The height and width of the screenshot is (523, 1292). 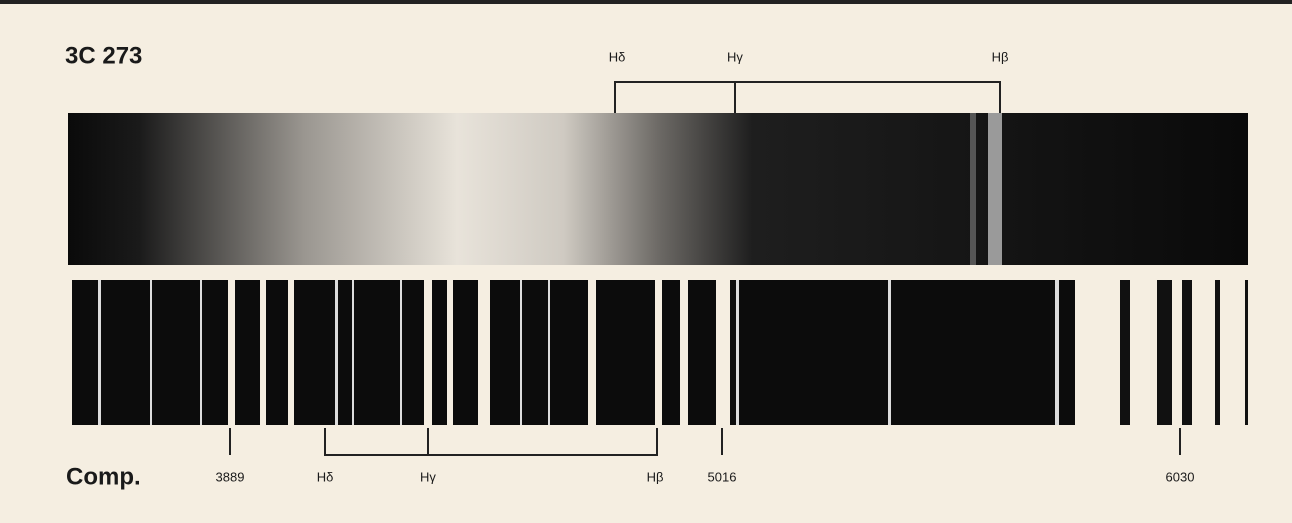 What do you see at coordinates (646, 2) in the screenshot?
I see `top-edge` at bounding box center [646, 2].